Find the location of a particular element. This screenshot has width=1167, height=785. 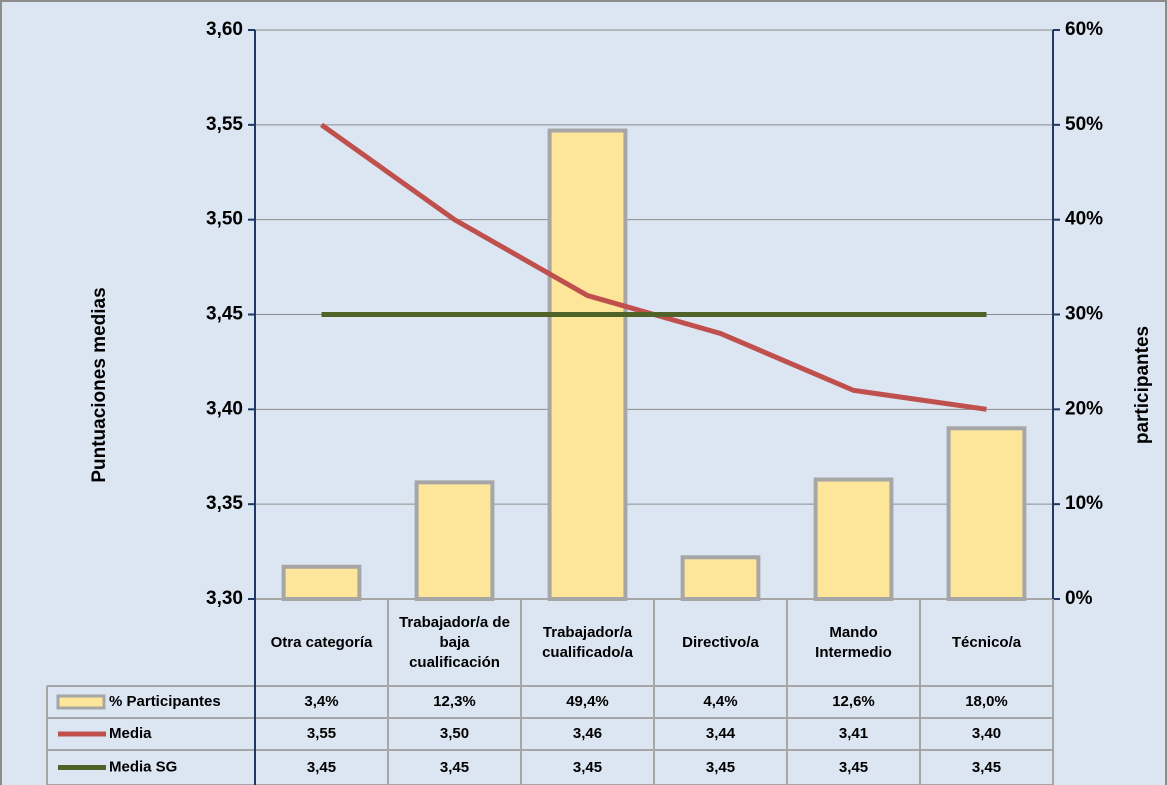

category-label-text: Trabajador/a de baja cualificación is located at coordinates (454, 642).